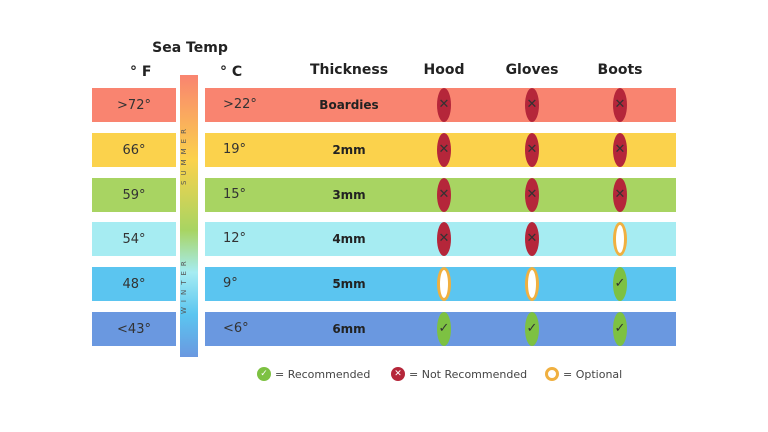 This screenshot has width=768, height=432. I want to click on gloves-header: Gloves, so click(532, 70).